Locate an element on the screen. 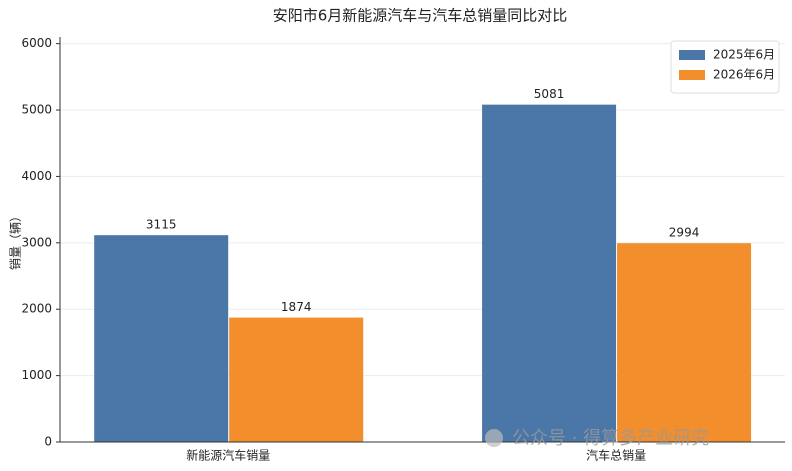 The height and width of the screenshot is (471, 792). y-tick-label: 5000 is located at coordinates (36, 110).